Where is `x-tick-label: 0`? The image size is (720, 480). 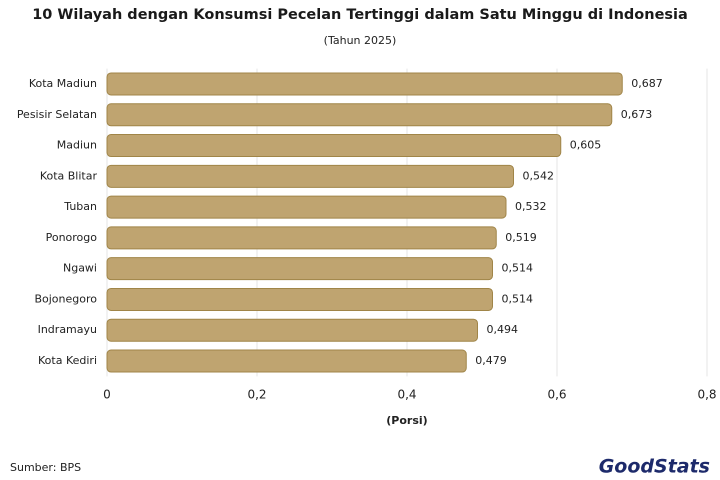
x-tick-label: 0 is located at coordinates (107, 395).